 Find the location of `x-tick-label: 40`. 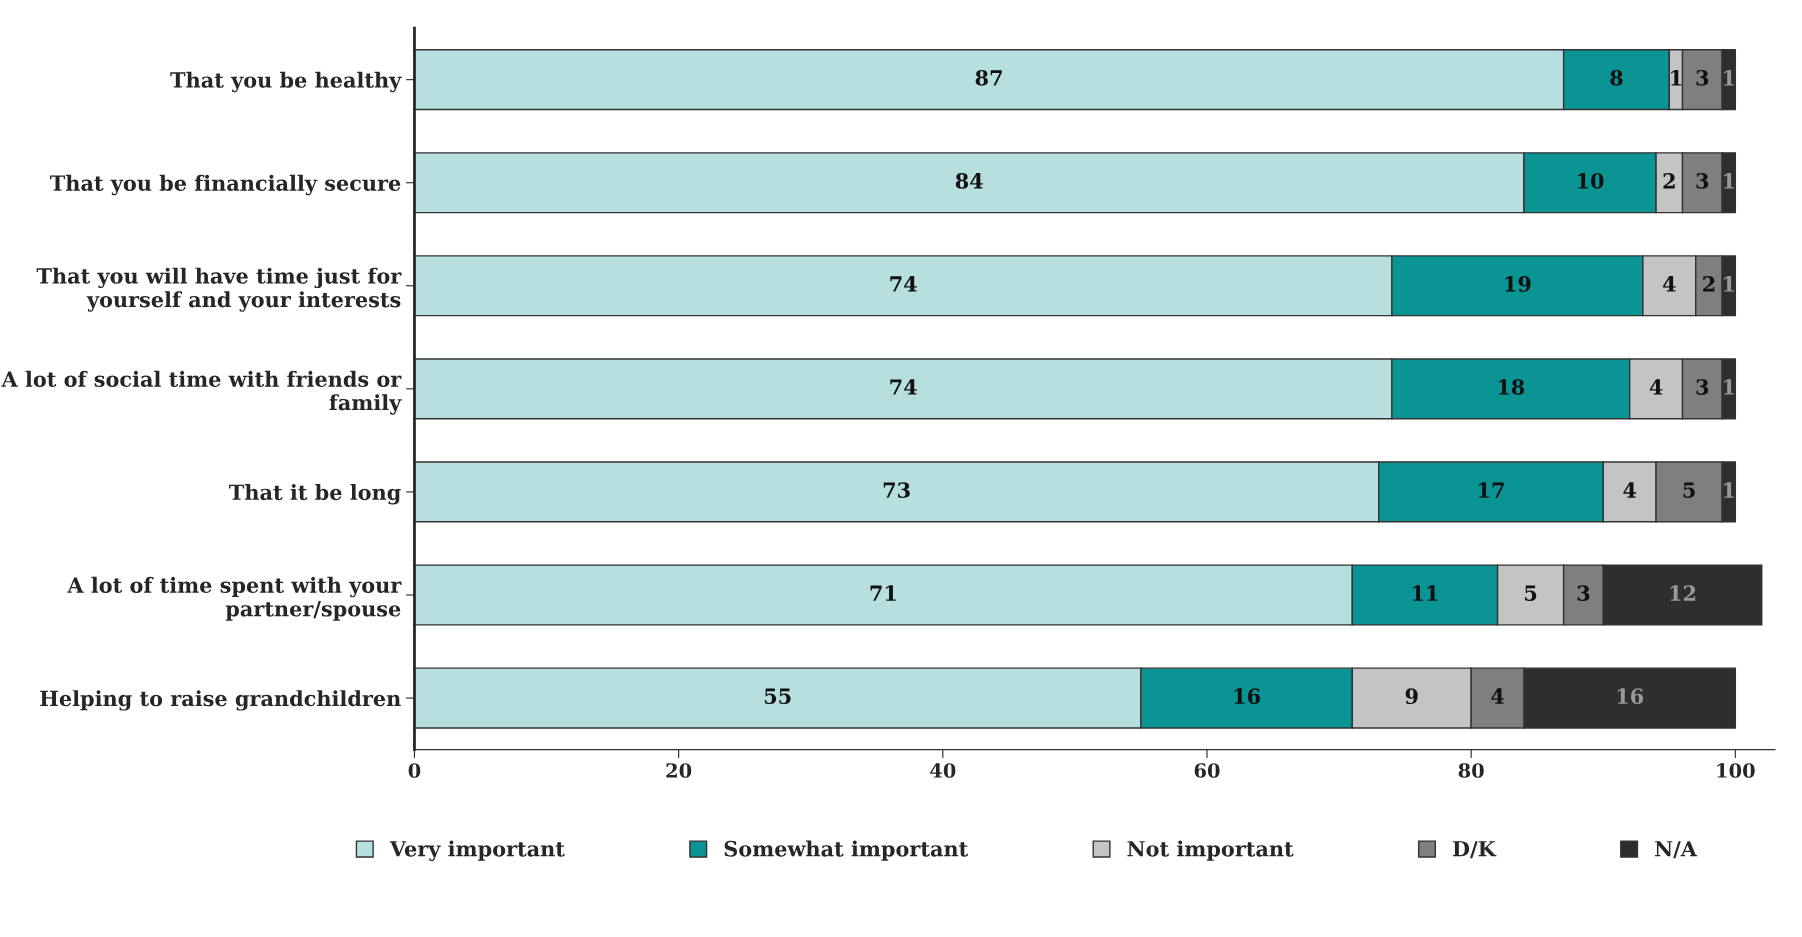

x-tick-label: 40 is located at coordinates (943, 770).